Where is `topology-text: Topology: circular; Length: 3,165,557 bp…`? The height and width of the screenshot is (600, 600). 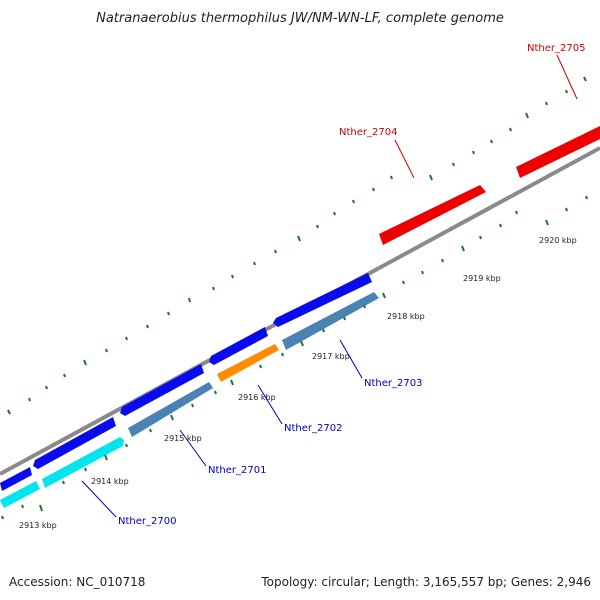
topology-text: Topology: circular; Length: 3,165,557 bp… is located at coordinates (426, 582).